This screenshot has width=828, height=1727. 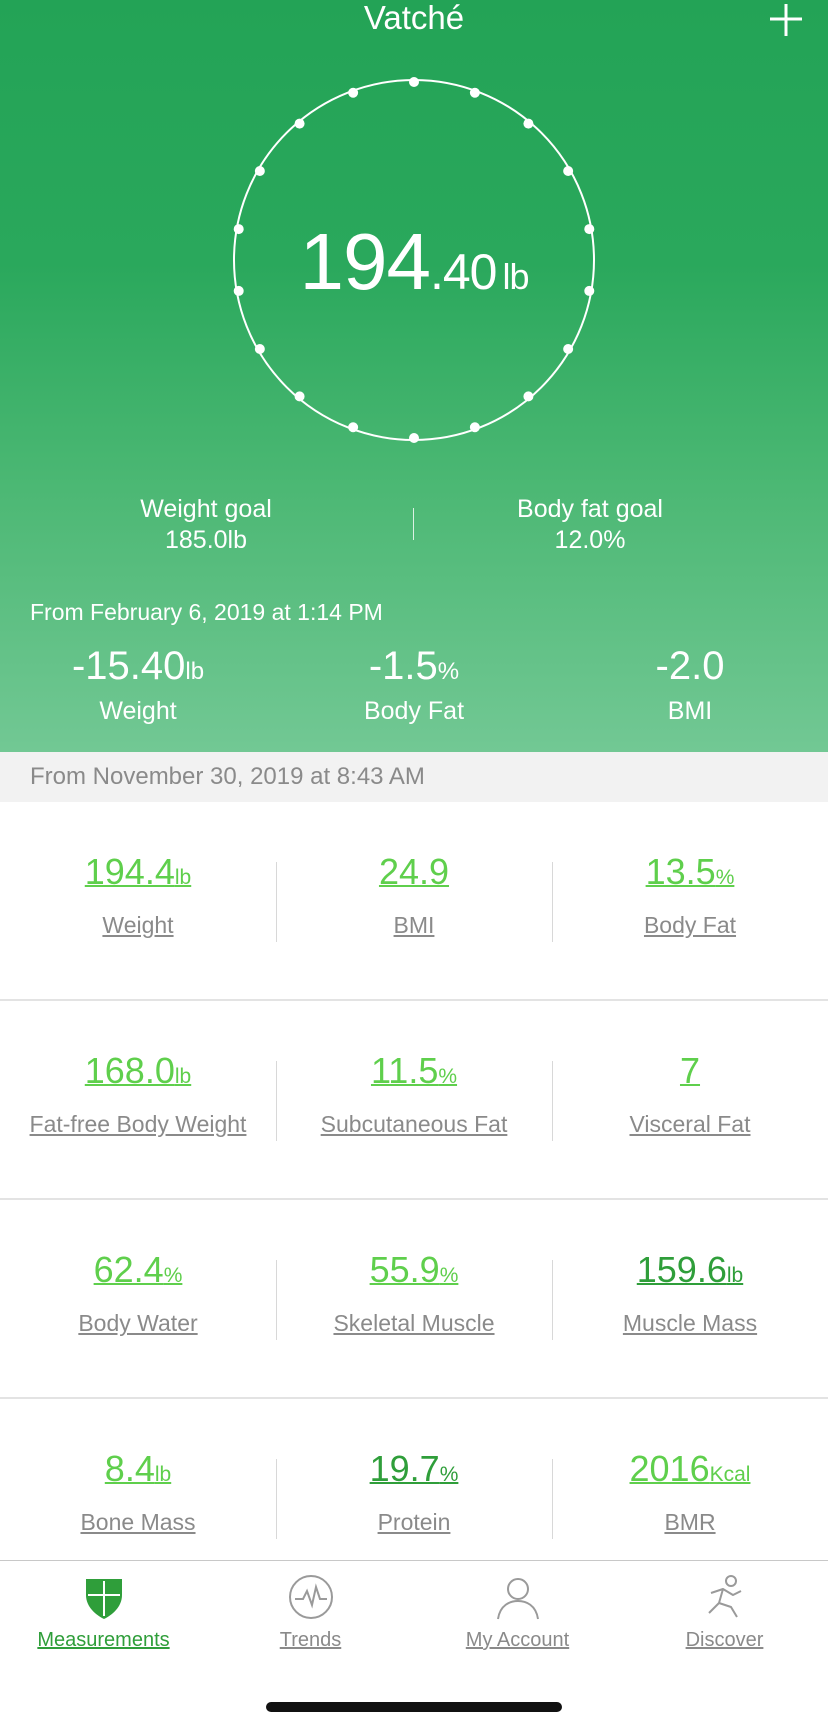 I want to click on bodyfat-goal: Body fat goal 12.0%, so click(x=590, y=525).